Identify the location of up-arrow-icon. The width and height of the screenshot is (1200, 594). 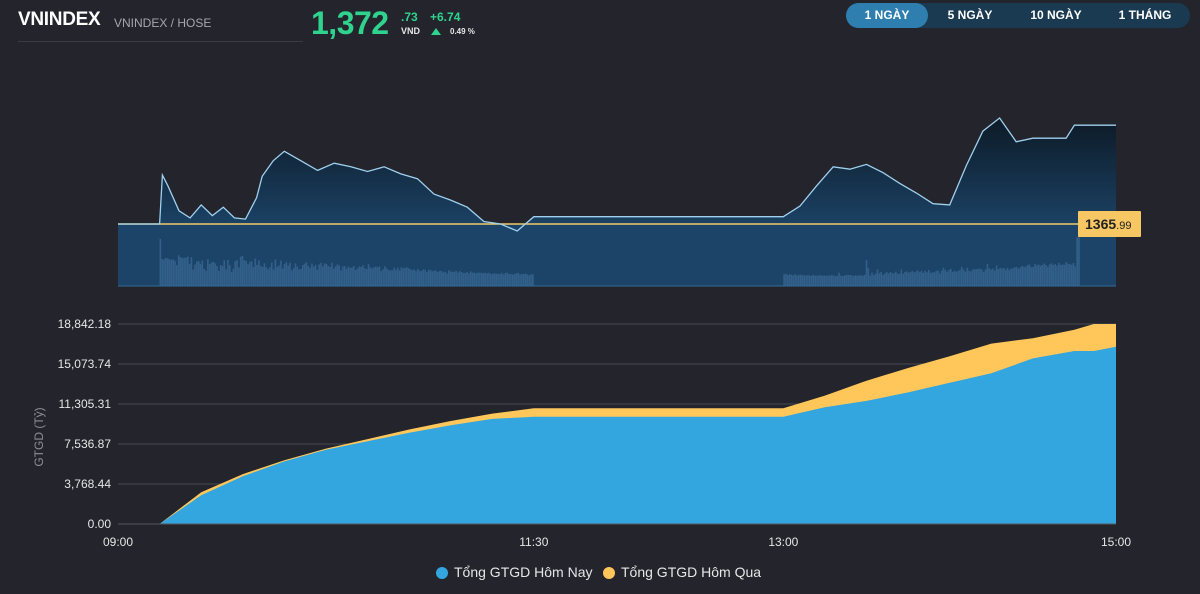
(436, 31).